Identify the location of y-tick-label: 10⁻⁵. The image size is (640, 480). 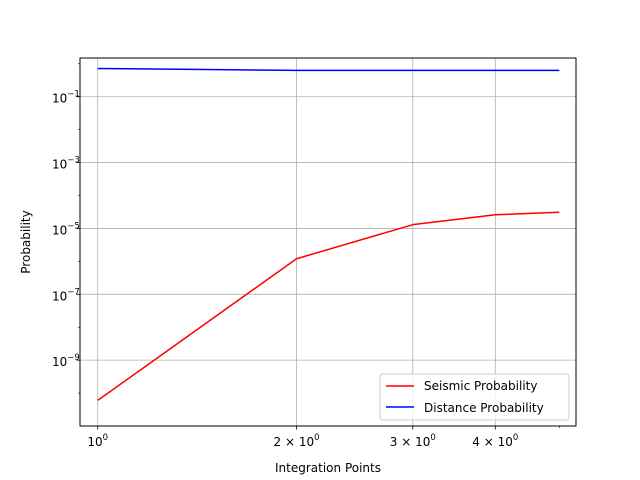
(66, 229).